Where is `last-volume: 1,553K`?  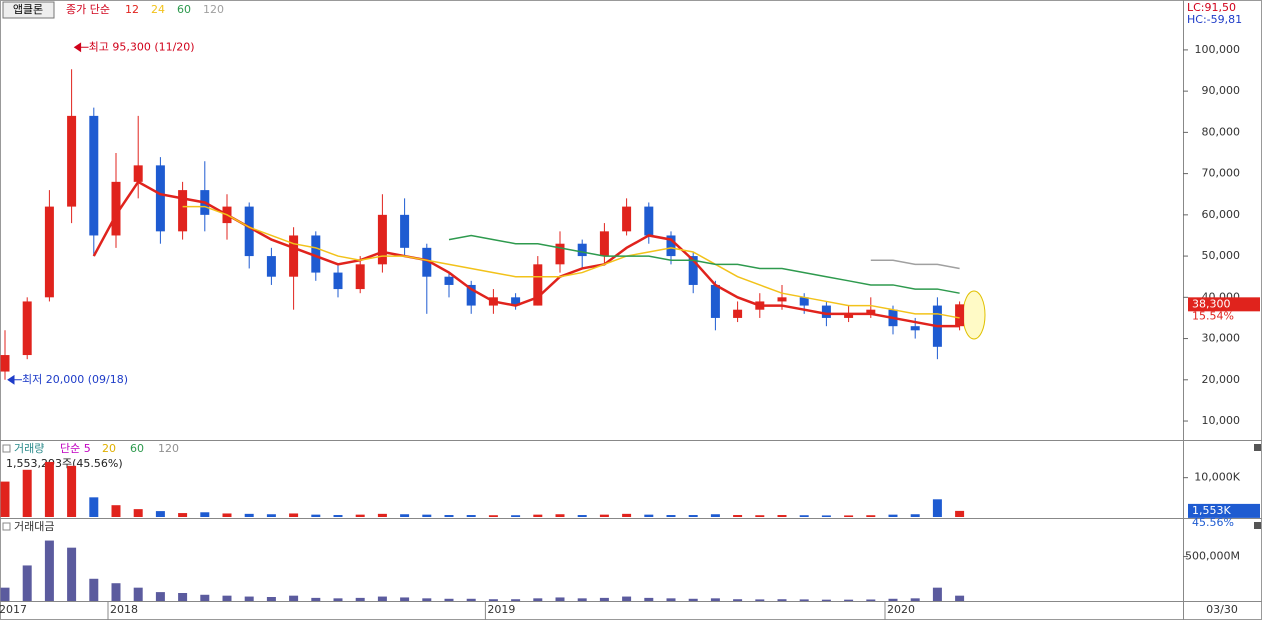
last-volume: 1,553K is located at coordinates (1211, 510).